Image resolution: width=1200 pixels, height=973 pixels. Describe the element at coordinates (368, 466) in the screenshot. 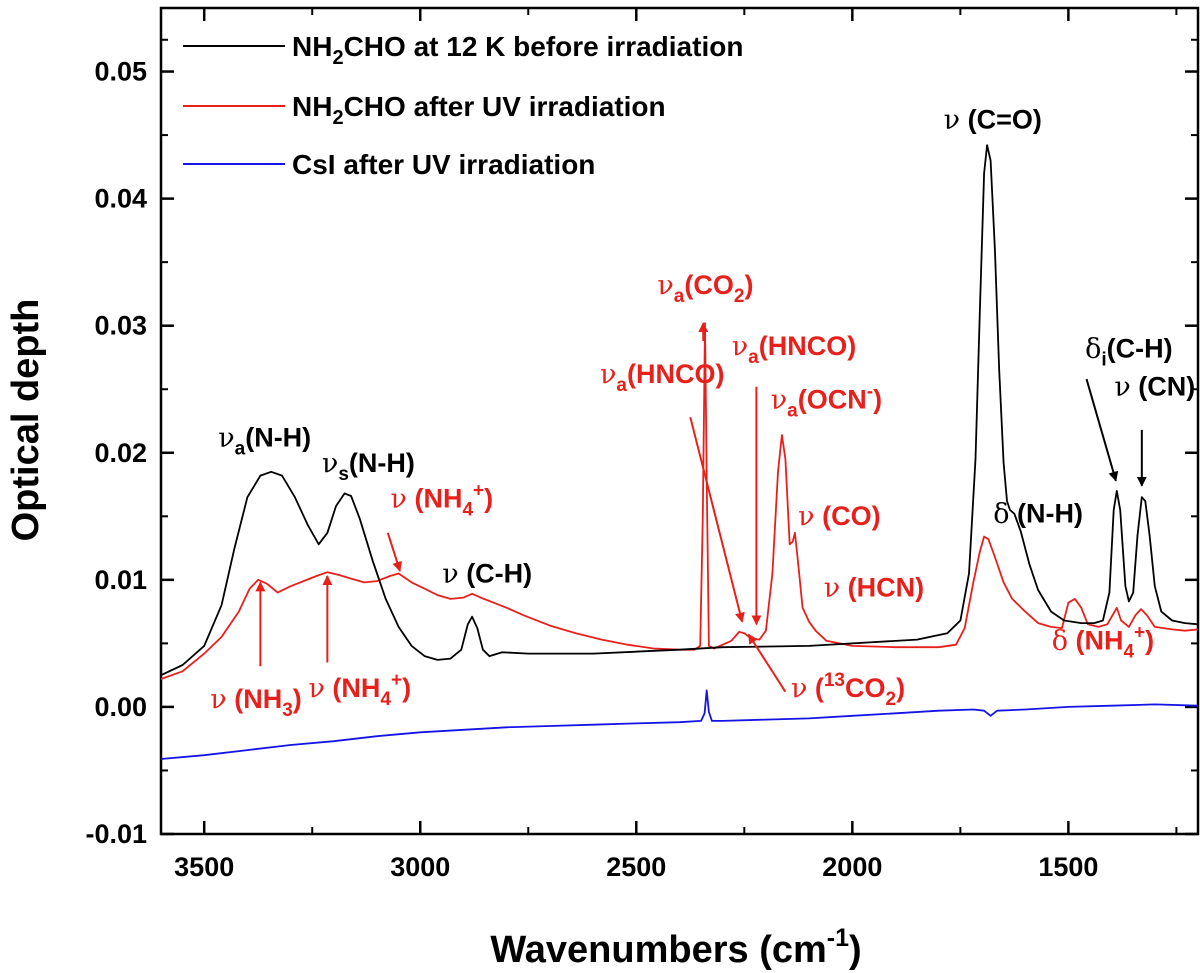

I see `peak-label: νs(N-H)` at that location.